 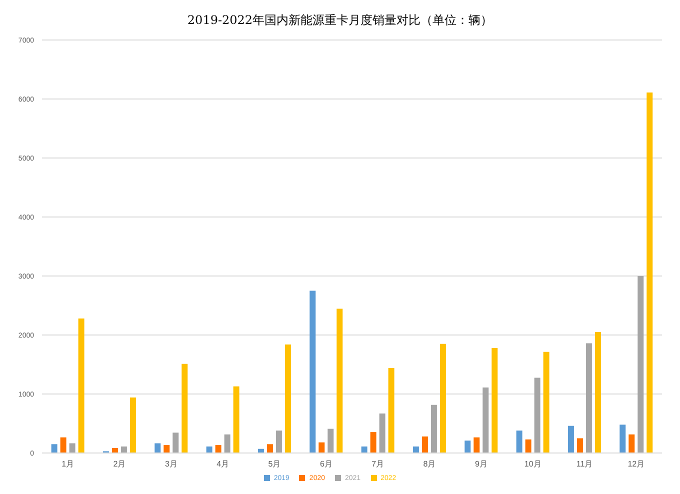 What do you see at coordinates (119, 464) in the screenshot?
I see `x-tick-label: 2月` at bounding box center [119, 464].